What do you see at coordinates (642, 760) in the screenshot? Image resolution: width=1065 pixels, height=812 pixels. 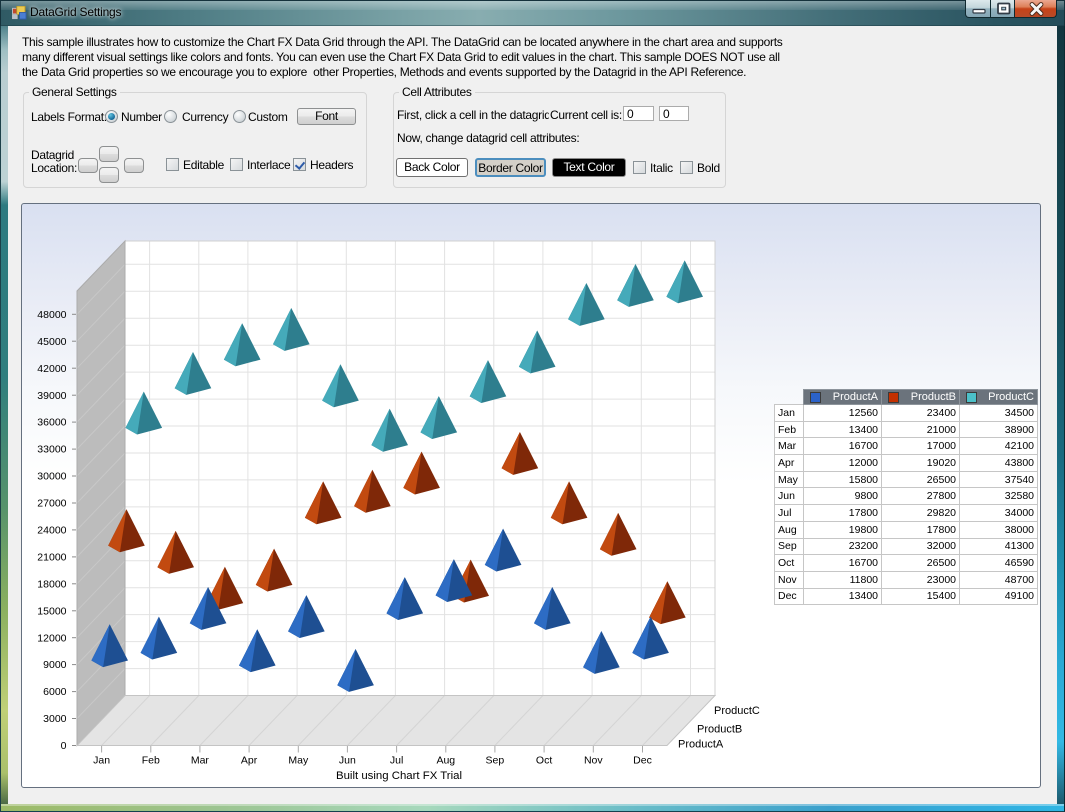 I see `svg-text: Dec` at bounding box center [642, 760].